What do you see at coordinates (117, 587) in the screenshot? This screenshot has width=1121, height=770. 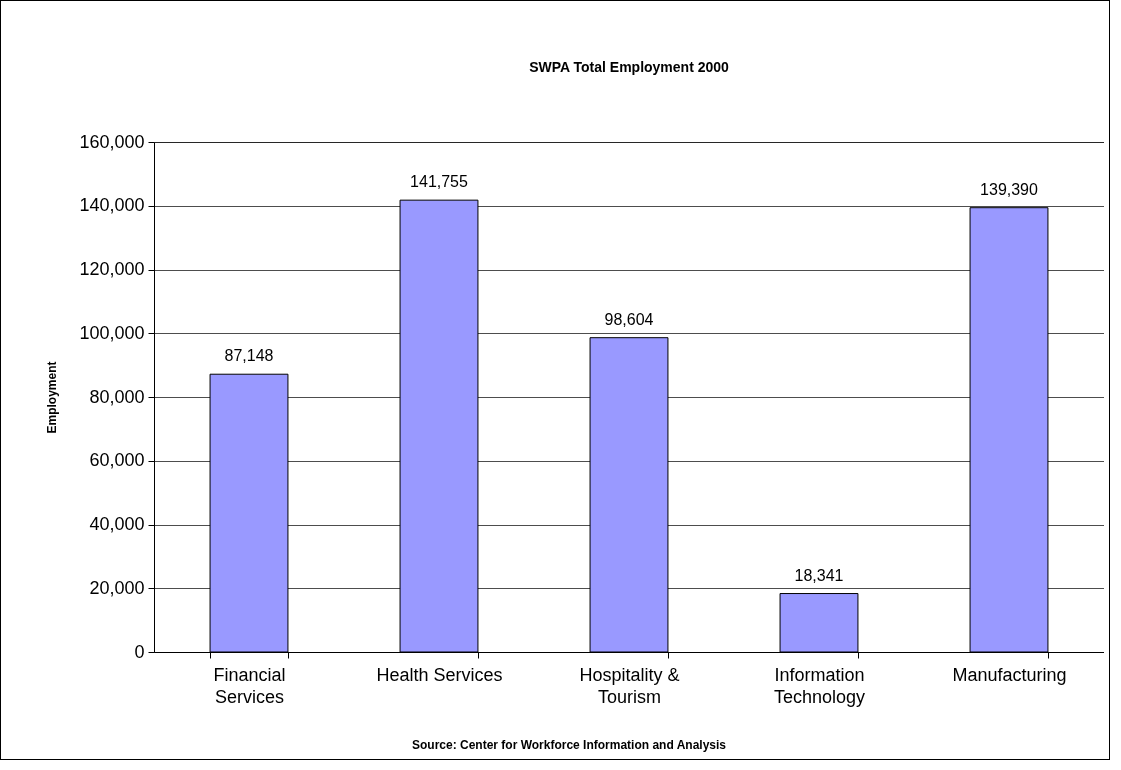 I see `y-tick-label: 20,000` at bounding box center [117, 587].